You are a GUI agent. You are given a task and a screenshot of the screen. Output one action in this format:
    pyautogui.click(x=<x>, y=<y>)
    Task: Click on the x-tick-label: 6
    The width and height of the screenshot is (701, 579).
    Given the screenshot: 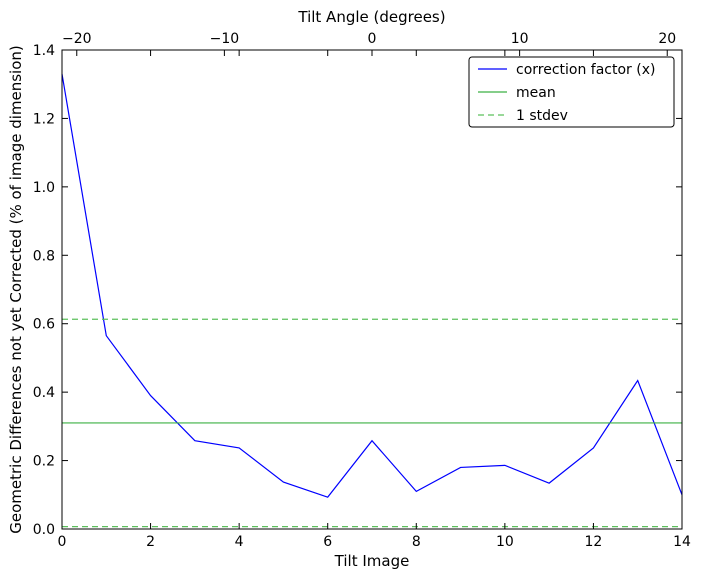 What is the action you would take?
    pyautogui.click(x=327, y=542)
    